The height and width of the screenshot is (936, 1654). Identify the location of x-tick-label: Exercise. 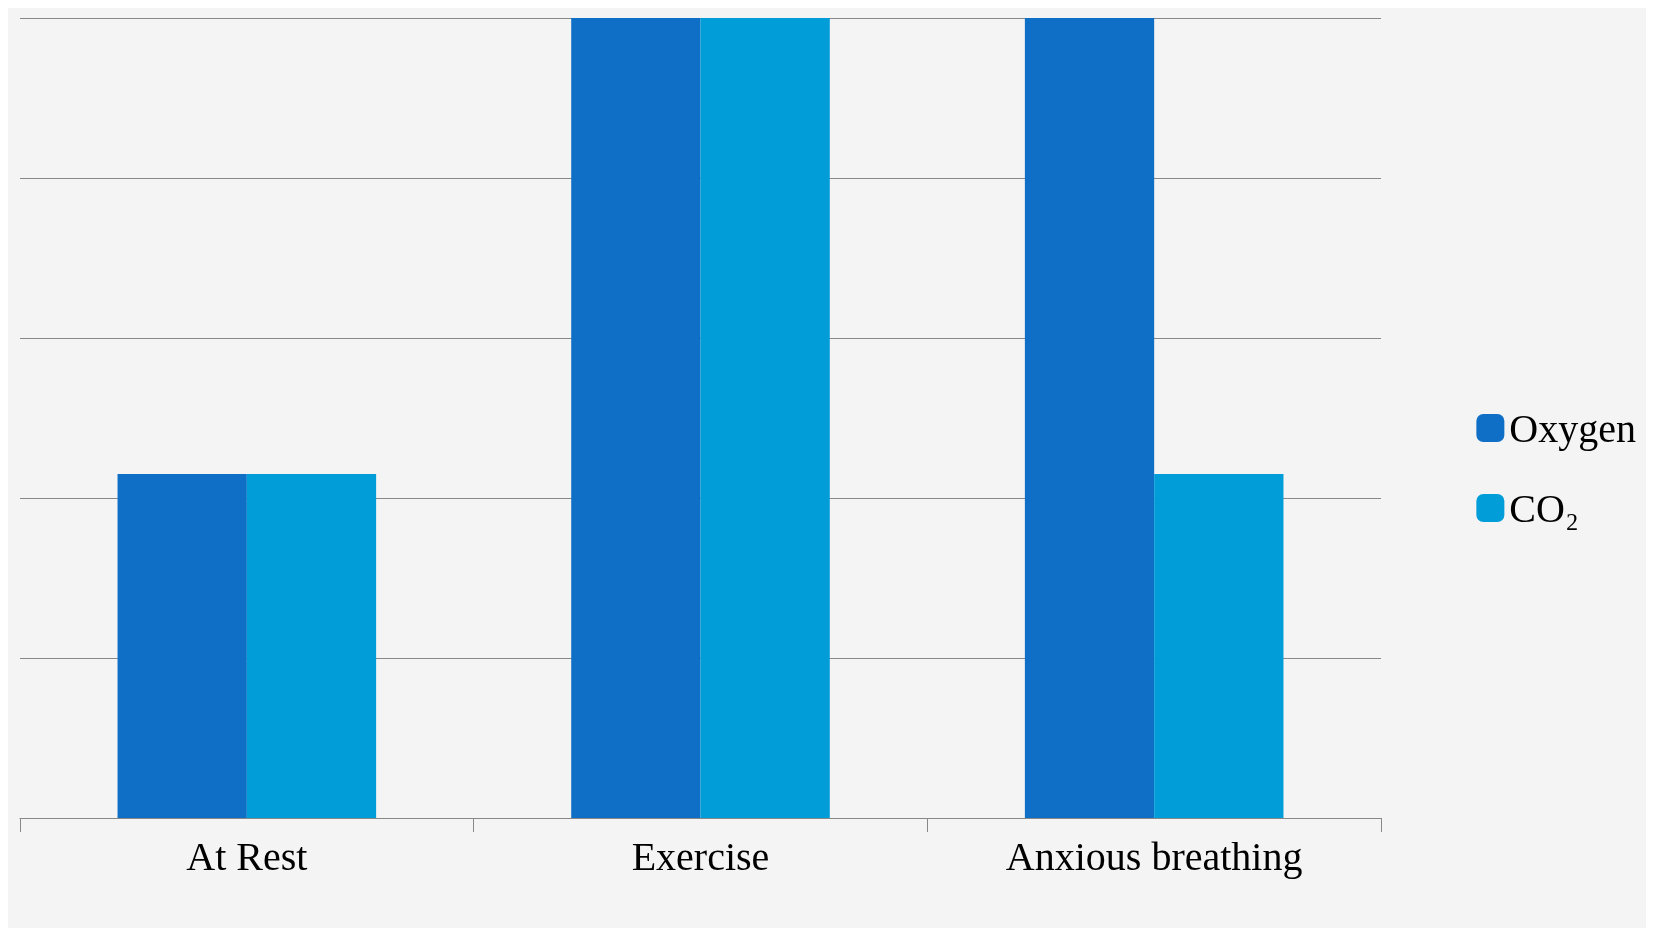
(700, 856).